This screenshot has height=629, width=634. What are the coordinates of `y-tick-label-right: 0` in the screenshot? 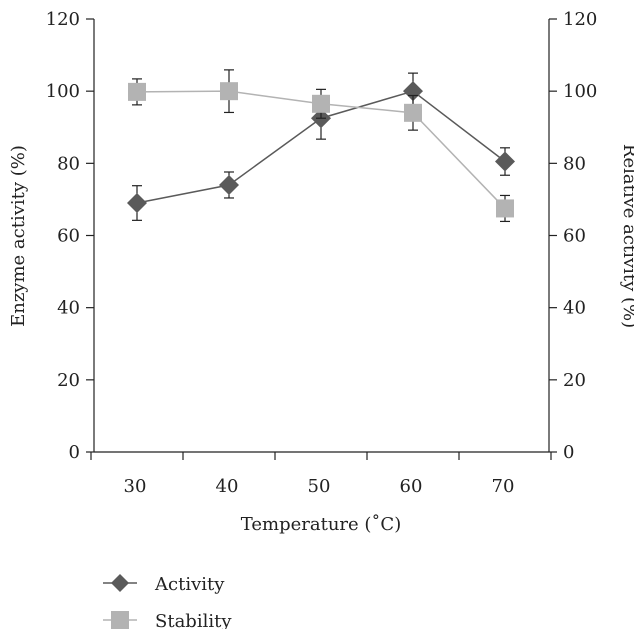 It's located at (568, 452).